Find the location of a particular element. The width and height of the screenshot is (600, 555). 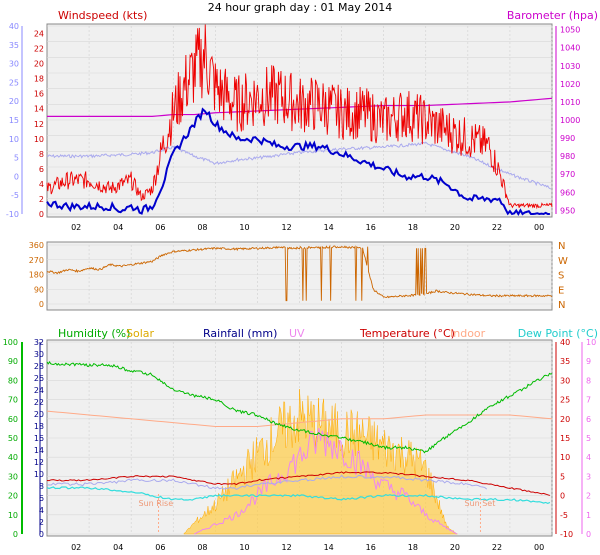

baro-y-tick-label: 970 is located at coordinates (567, 174).